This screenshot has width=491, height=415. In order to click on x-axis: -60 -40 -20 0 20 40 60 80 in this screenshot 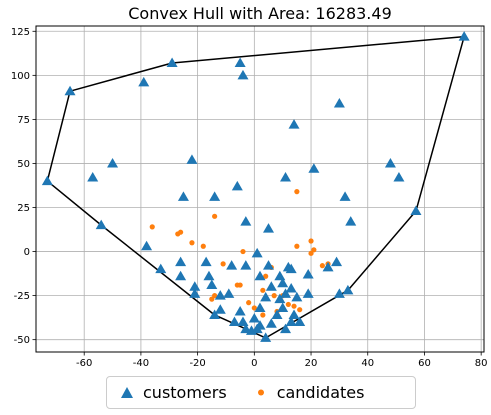, I will do `click(282, 360)`.